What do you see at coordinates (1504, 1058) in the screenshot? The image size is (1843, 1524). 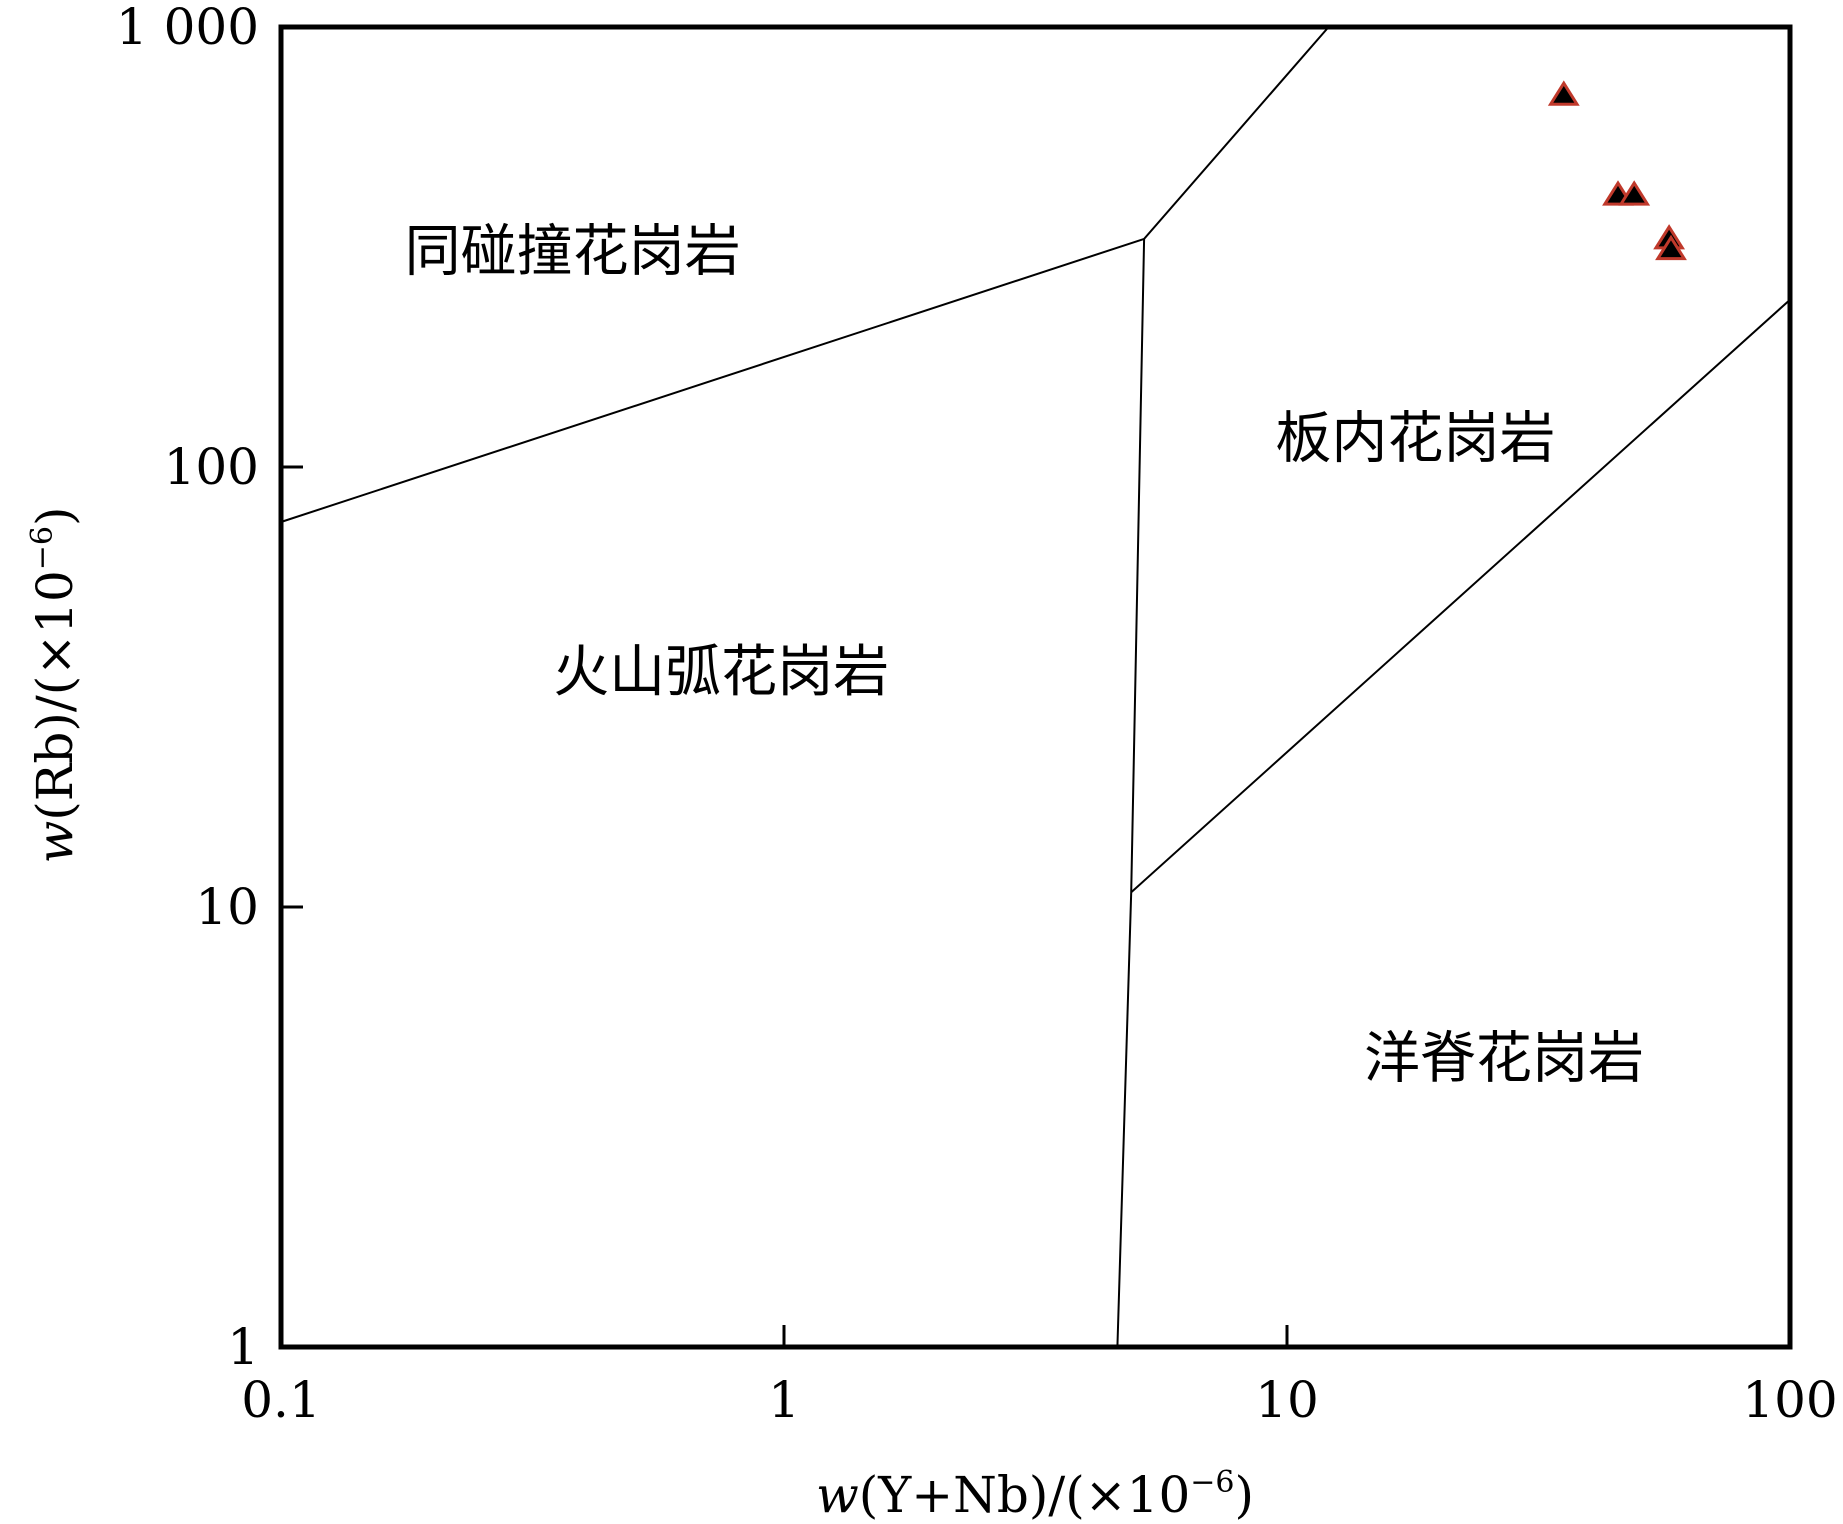 I see `region-label: 洋脊花岗岩` at bounding box center [1504, 1058].